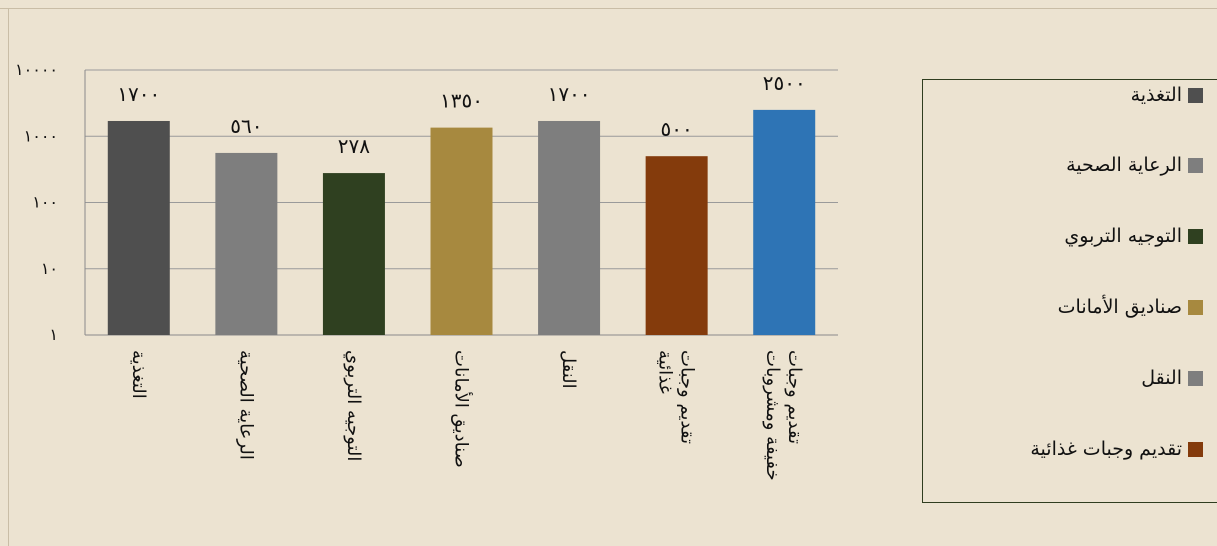 The height and width of the screenshot is (546, 1217). I want to click on x-tick-label-text: تقديم وجباتغذائية, so click(676, 397).